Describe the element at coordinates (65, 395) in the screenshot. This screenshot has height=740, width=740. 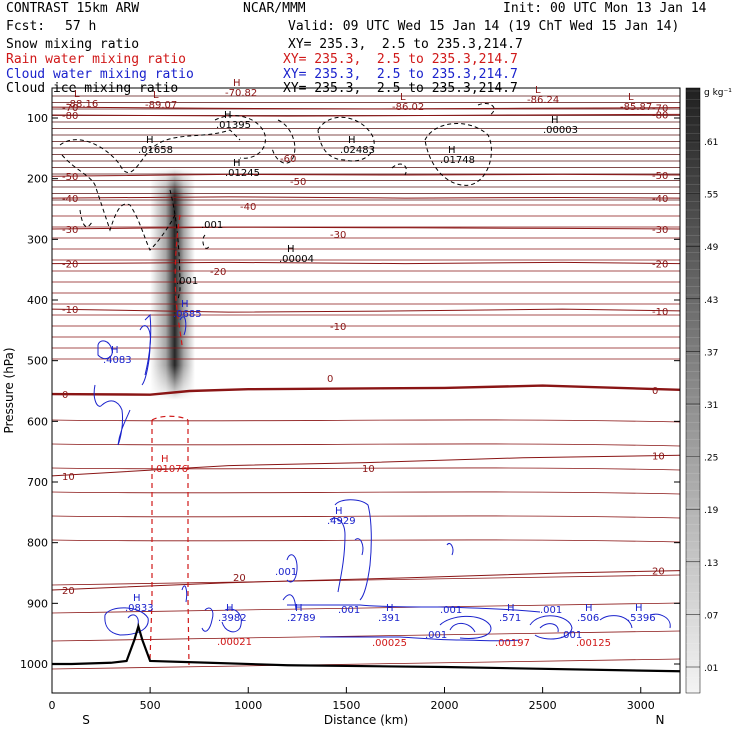
I see `temp-label: 0` at that location.